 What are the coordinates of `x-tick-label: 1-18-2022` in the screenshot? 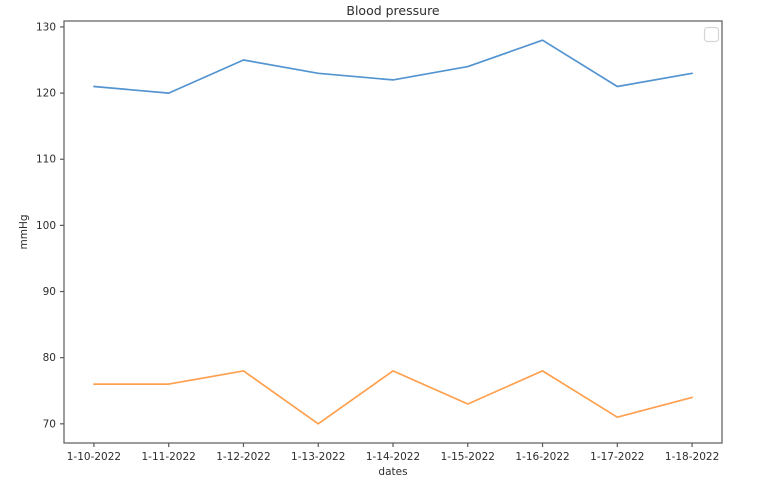 It's located at (692, 457).